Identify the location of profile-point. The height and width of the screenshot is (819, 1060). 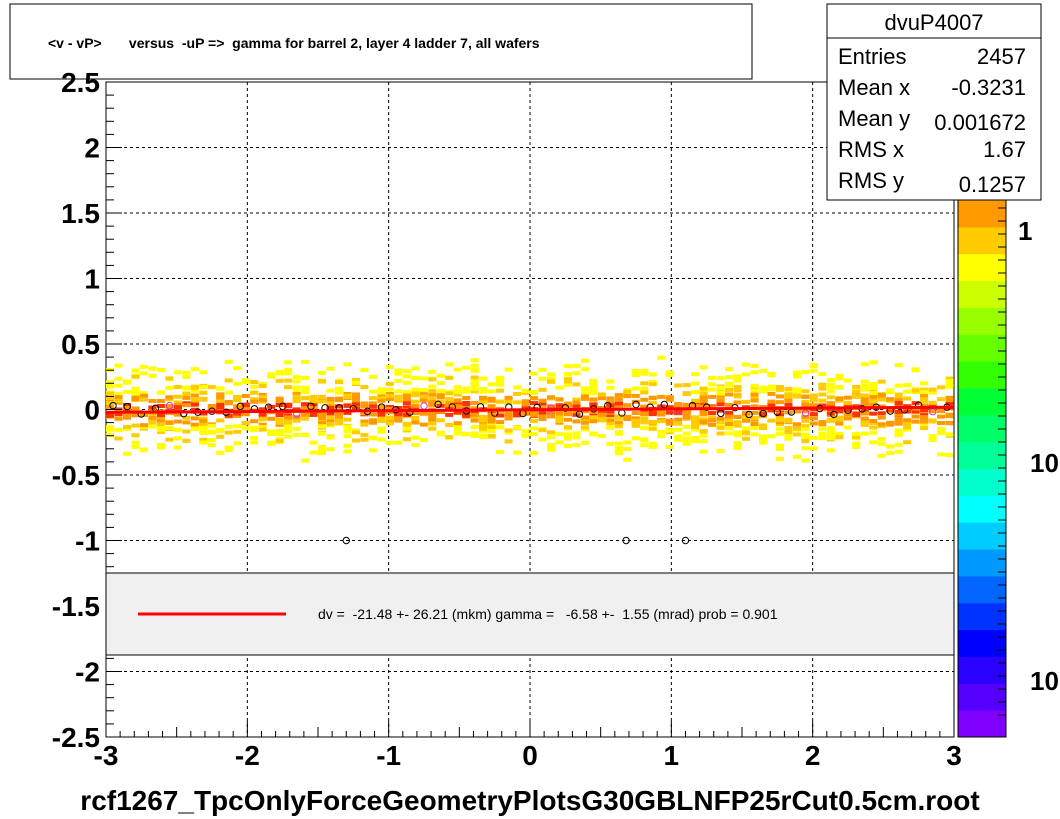
(240, 406).